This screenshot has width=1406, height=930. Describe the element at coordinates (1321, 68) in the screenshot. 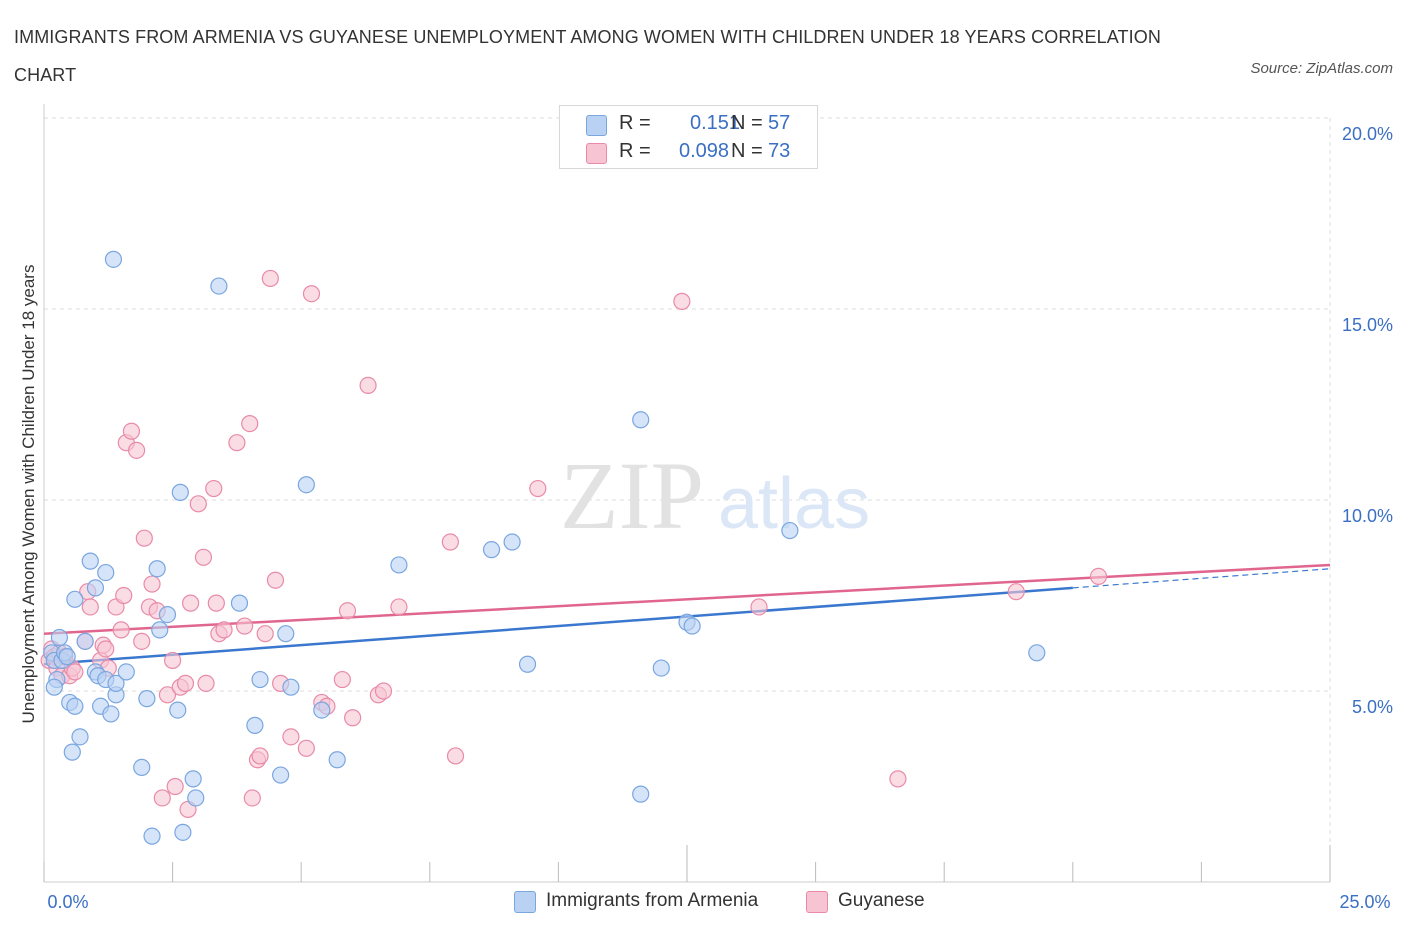

I see `source-label: Source: ZipAtlas.com` at that location.